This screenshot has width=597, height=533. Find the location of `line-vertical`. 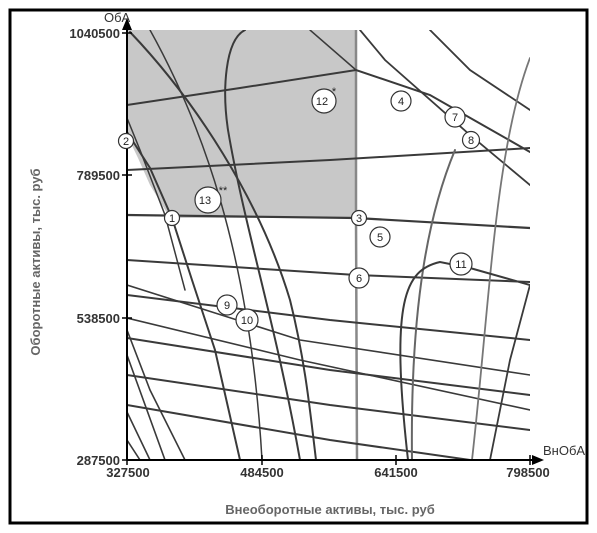

line-vertical is located at coordinates (356, 245).